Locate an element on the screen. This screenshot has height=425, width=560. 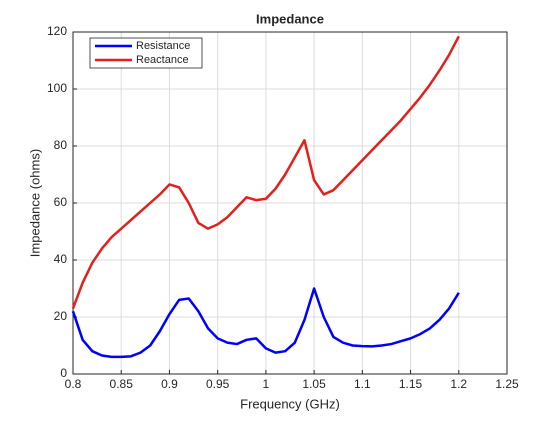
y-axis-label: Impedance (ohms) is located at coordinates (34, 203).